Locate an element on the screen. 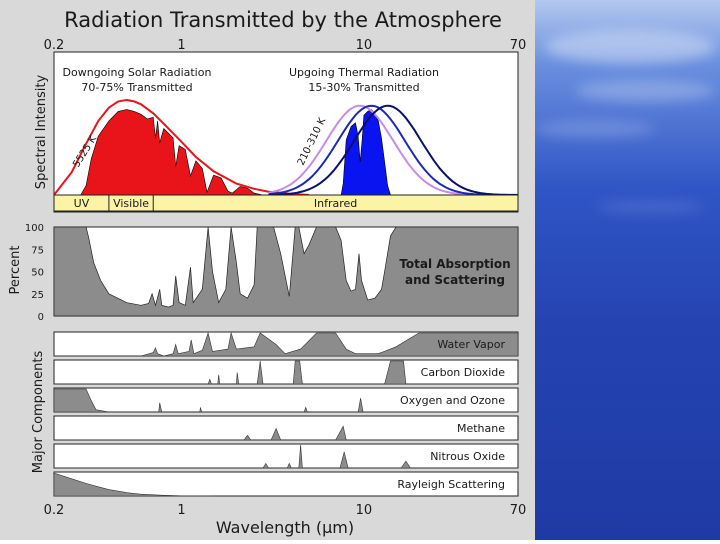  absorption-label-line2: and Scattering is located at coordinates (455, 280).